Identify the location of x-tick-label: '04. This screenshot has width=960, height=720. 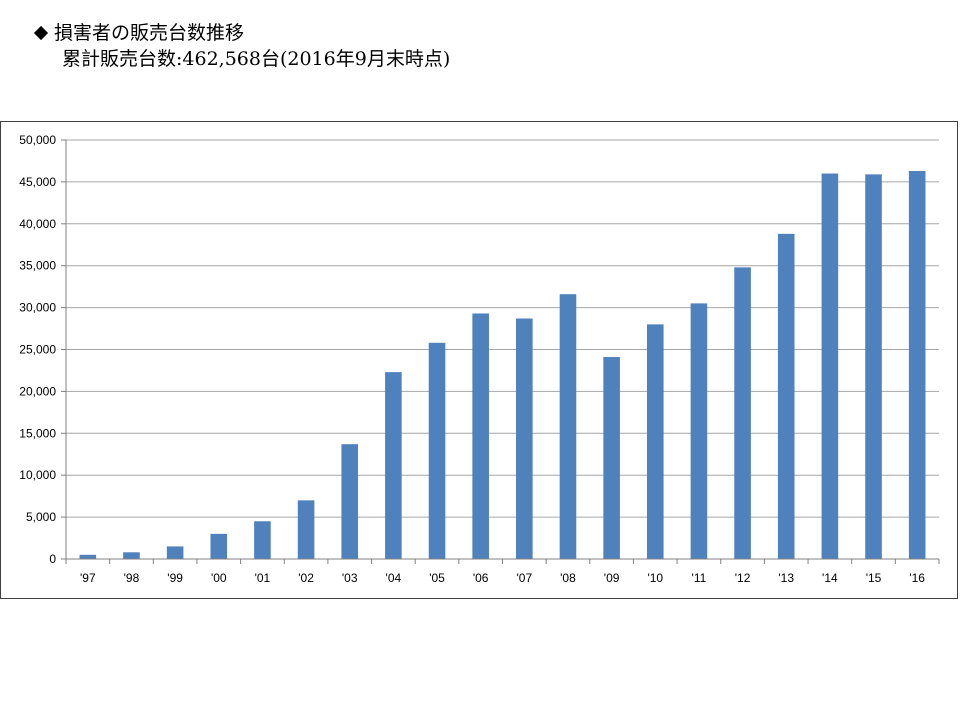
(394, 578).